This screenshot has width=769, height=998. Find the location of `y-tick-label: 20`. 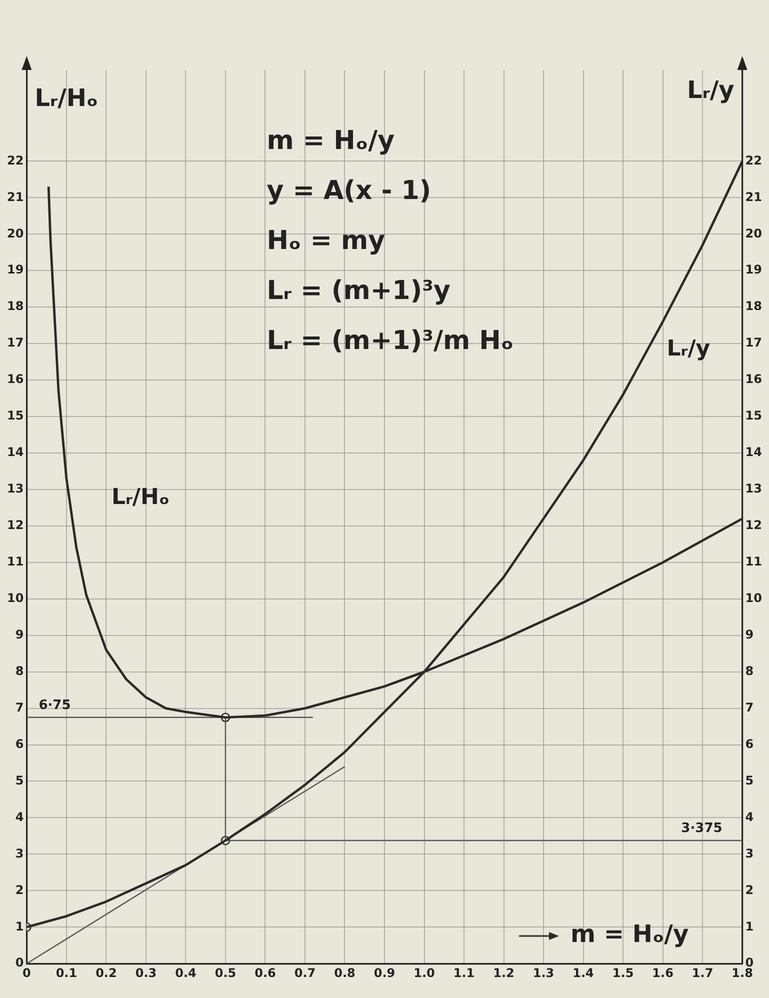

y-tick-label: 20 is located at coordinates (15, 233).